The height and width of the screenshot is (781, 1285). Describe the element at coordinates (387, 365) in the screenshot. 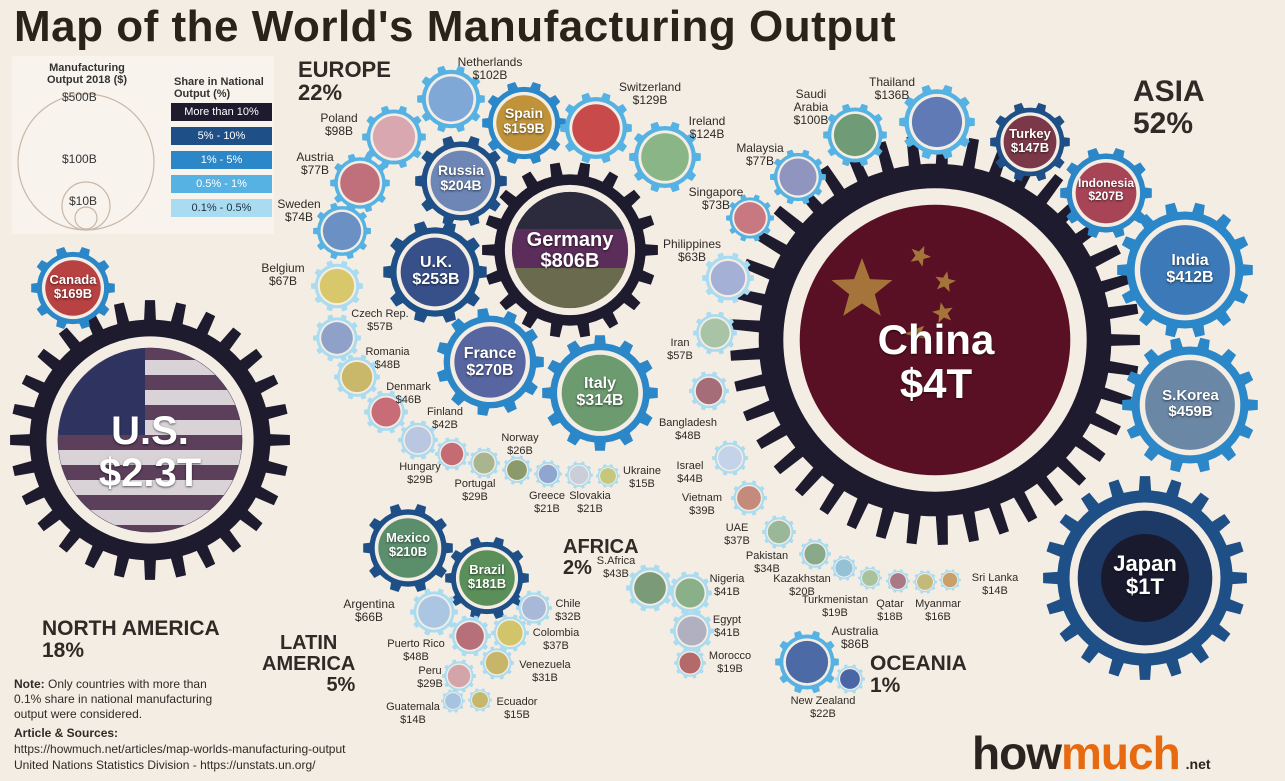

I see `romania-value: $48B` at that location.